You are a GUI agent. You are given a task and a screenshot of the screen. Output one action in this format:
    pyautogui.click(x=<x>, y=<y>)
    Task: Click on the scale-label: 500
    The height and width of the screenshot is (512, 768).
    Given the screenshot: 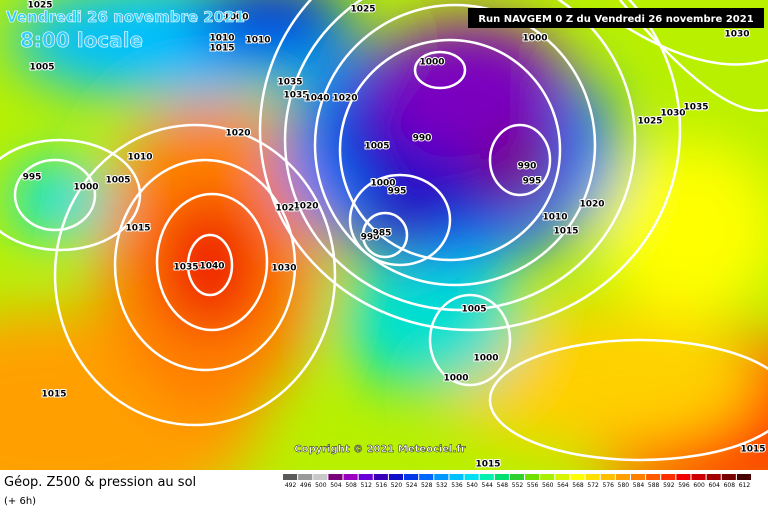 What is the action you would take?
    pyautogui.click(x=321, y=485)
    